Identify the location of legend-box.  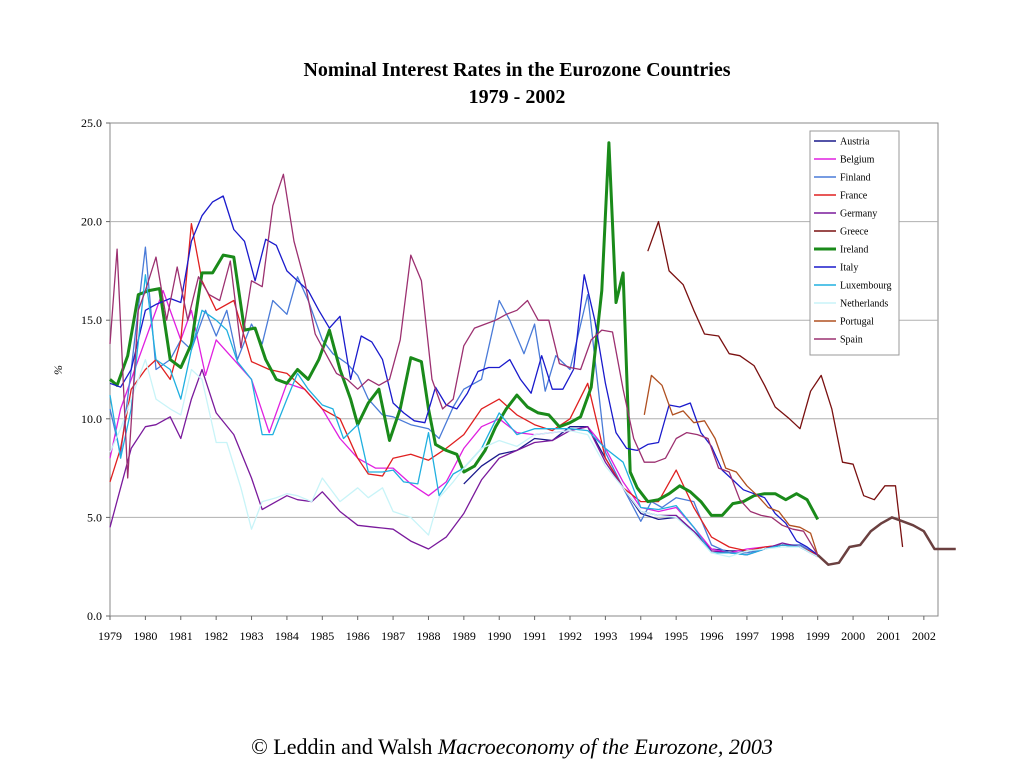
(854, 243).